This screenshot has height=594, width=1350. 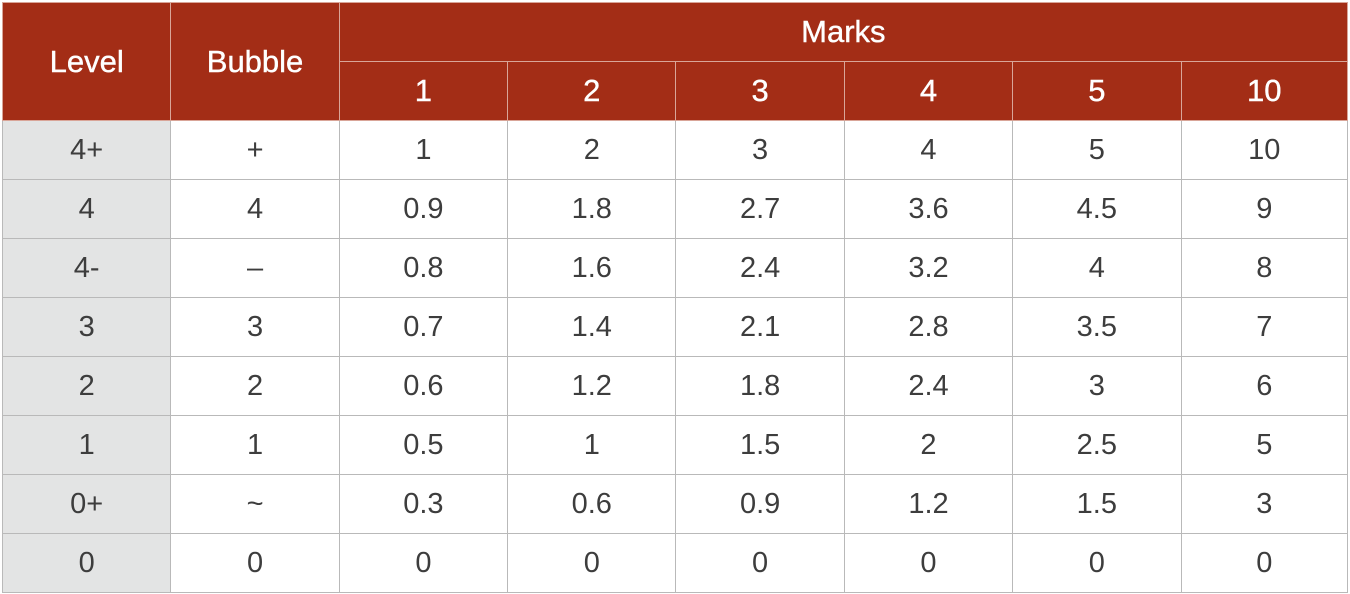 What do you see at coordinates (423, 445) in the screenshot?
I see `mark-cell: 0.5` at bounding box center [423, 445].